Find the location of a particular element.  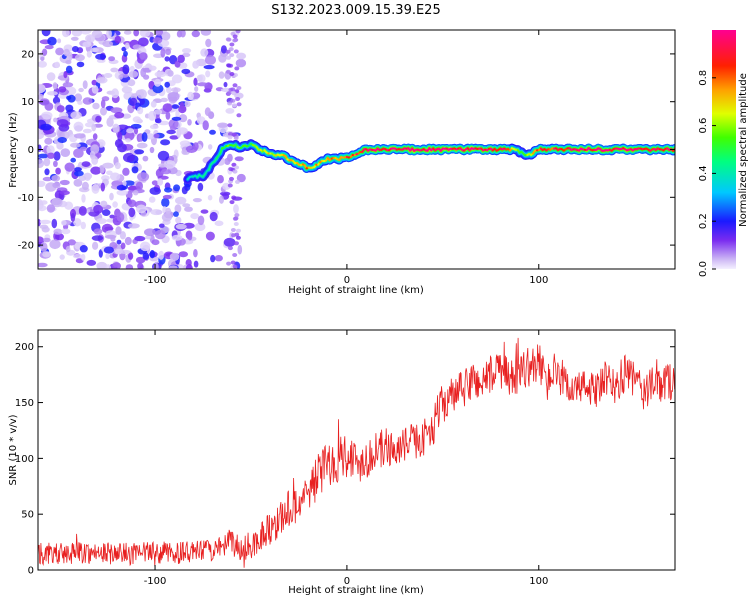

y-tick-label: 50 is located at coordinates (27, 515).